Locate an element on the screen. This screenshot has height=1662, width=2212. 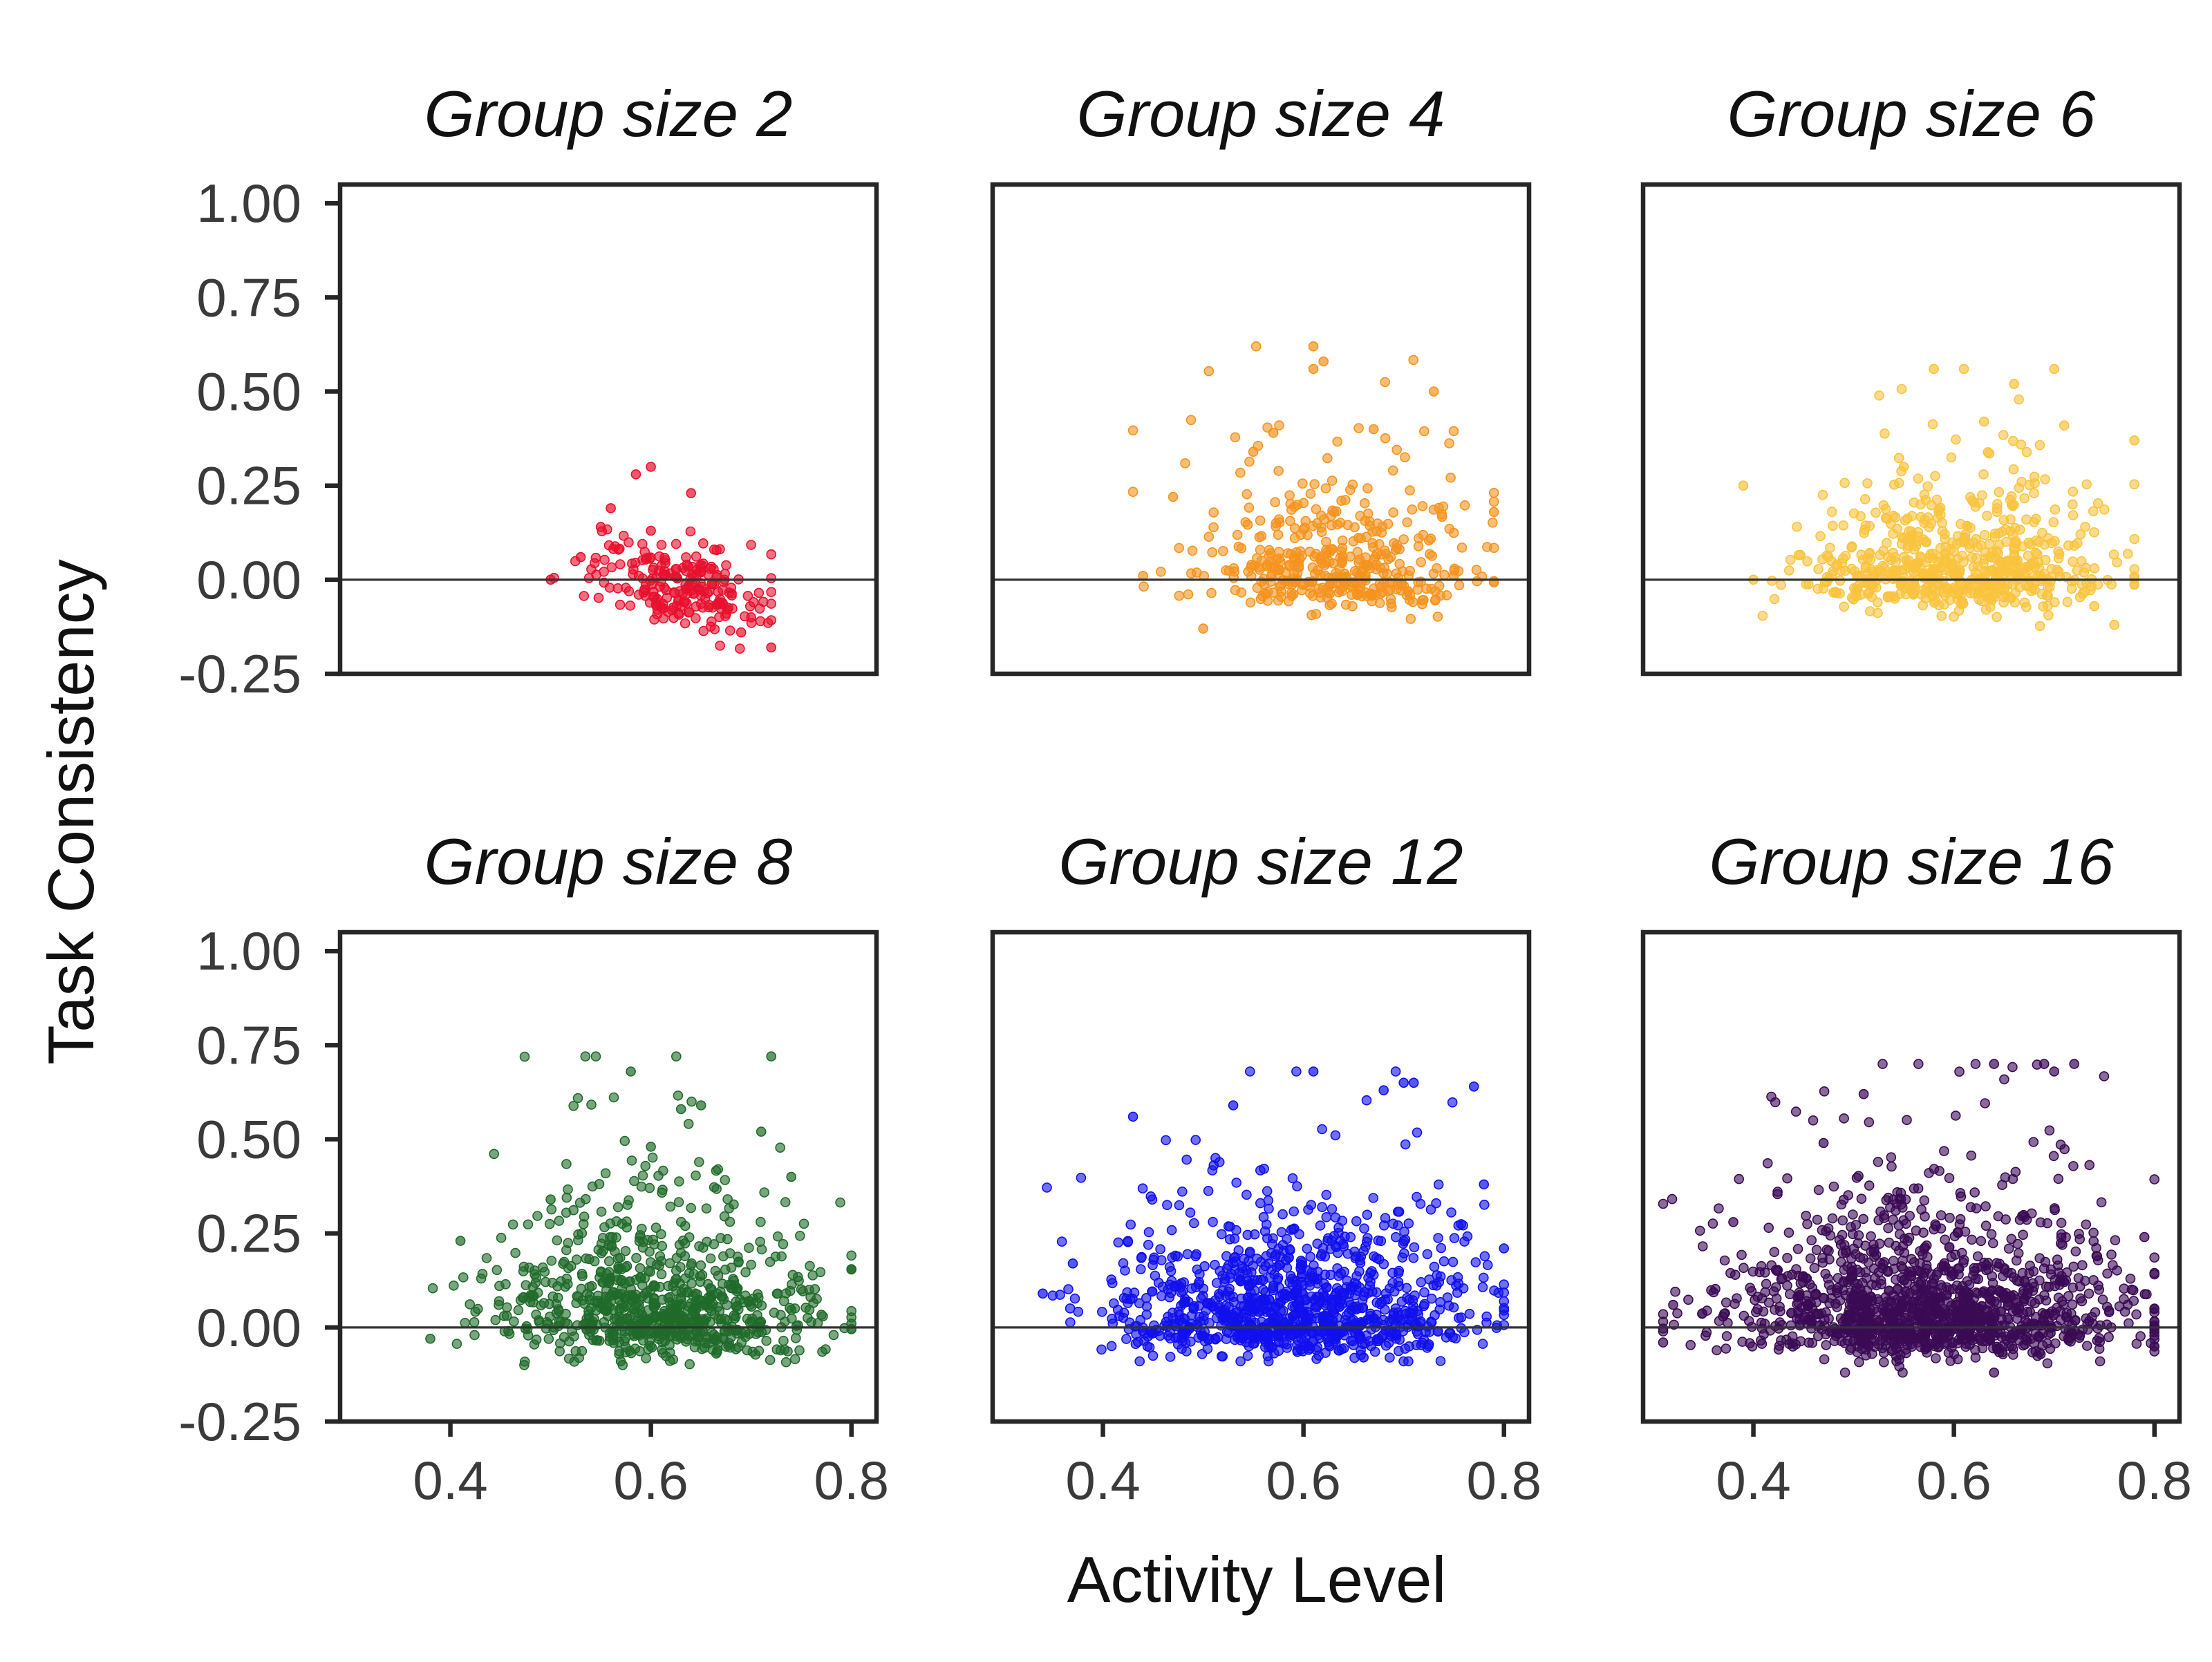
y-tick-label: 1.00 is located at coordinates (249, 951).